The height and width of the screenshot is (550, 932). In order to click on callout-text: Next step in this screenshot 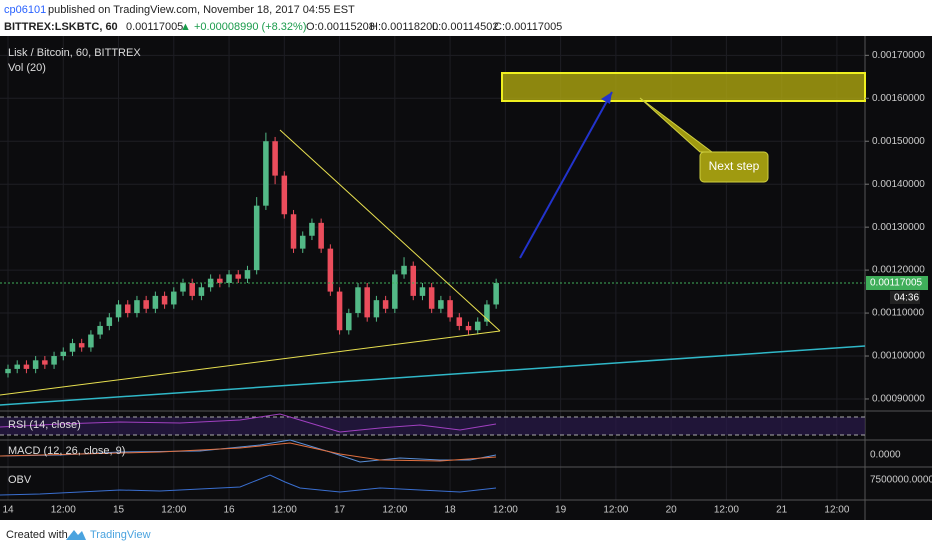, I will do `click(734, 166)`.